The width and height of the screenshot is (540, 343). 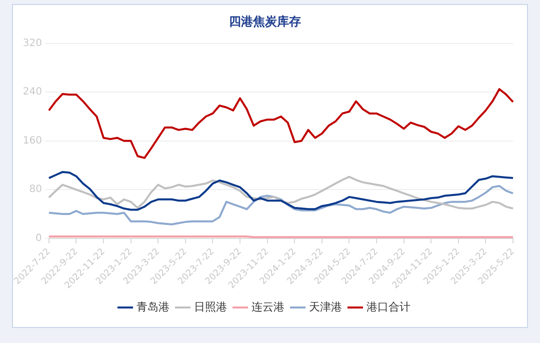 I want to click on legend-label: 青岛港, so click(x=153, y=307).